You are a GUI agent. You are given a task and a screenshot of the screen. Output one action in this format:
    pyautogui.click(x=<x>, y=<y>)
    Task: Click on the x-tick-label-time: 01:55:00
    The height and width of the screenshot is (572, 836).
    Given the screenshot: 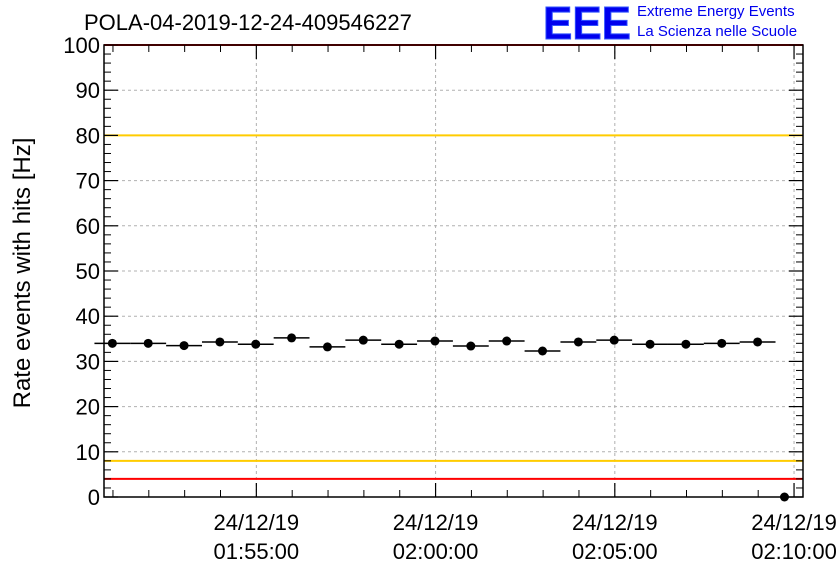 What is the action you would take?
    pyautogui.click(x=257, y=551)
    